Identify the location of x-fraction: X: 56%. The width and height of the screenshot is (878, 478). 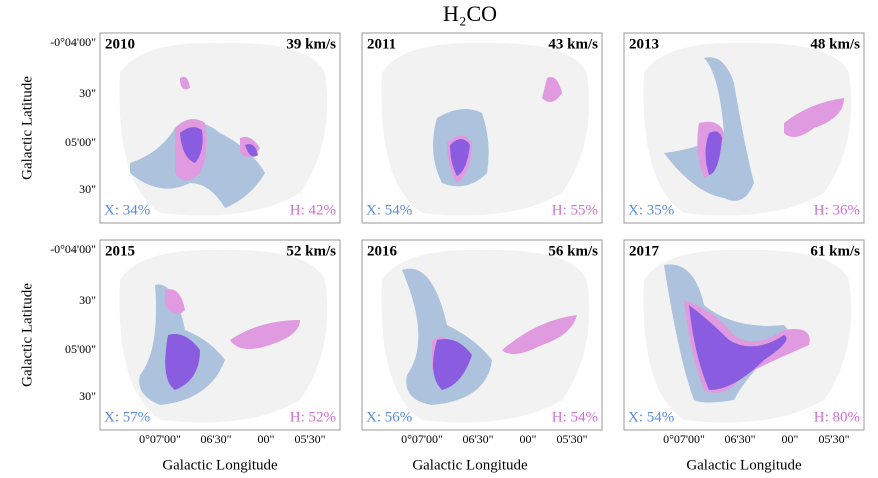
(389, 417).